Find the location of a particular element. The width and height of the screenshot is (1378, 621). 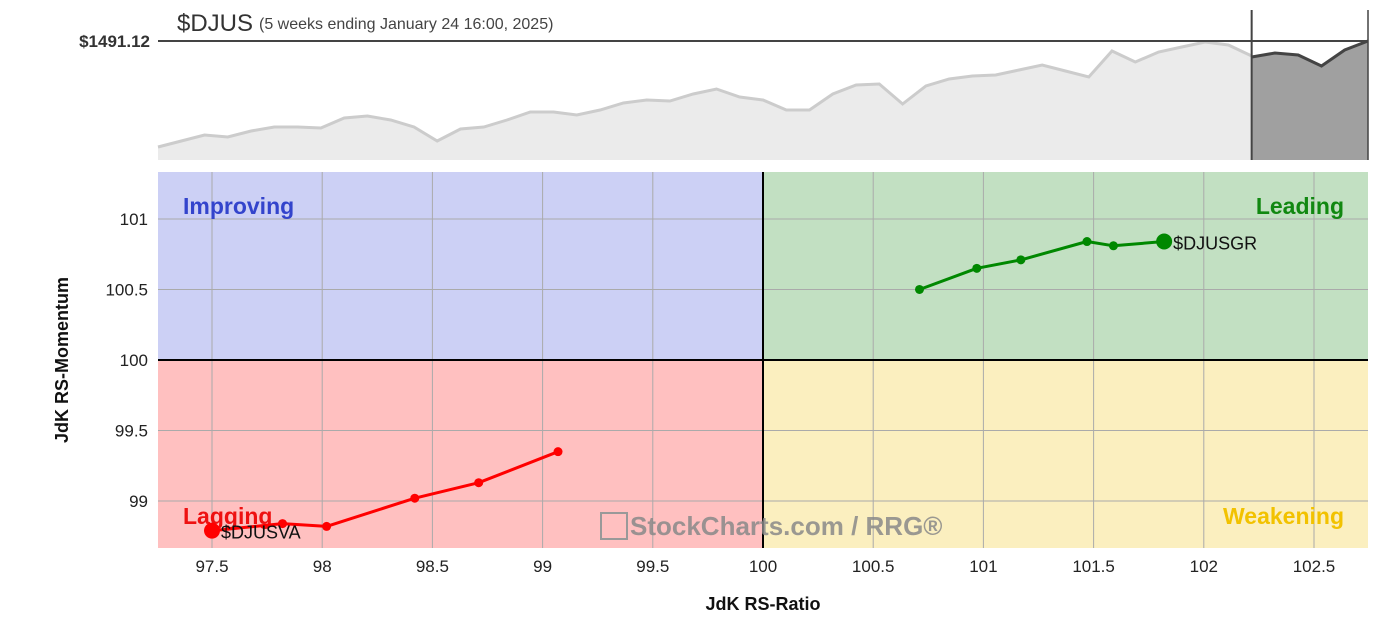

x-tick-label: 97.5 is located at coordinates (211, 566).